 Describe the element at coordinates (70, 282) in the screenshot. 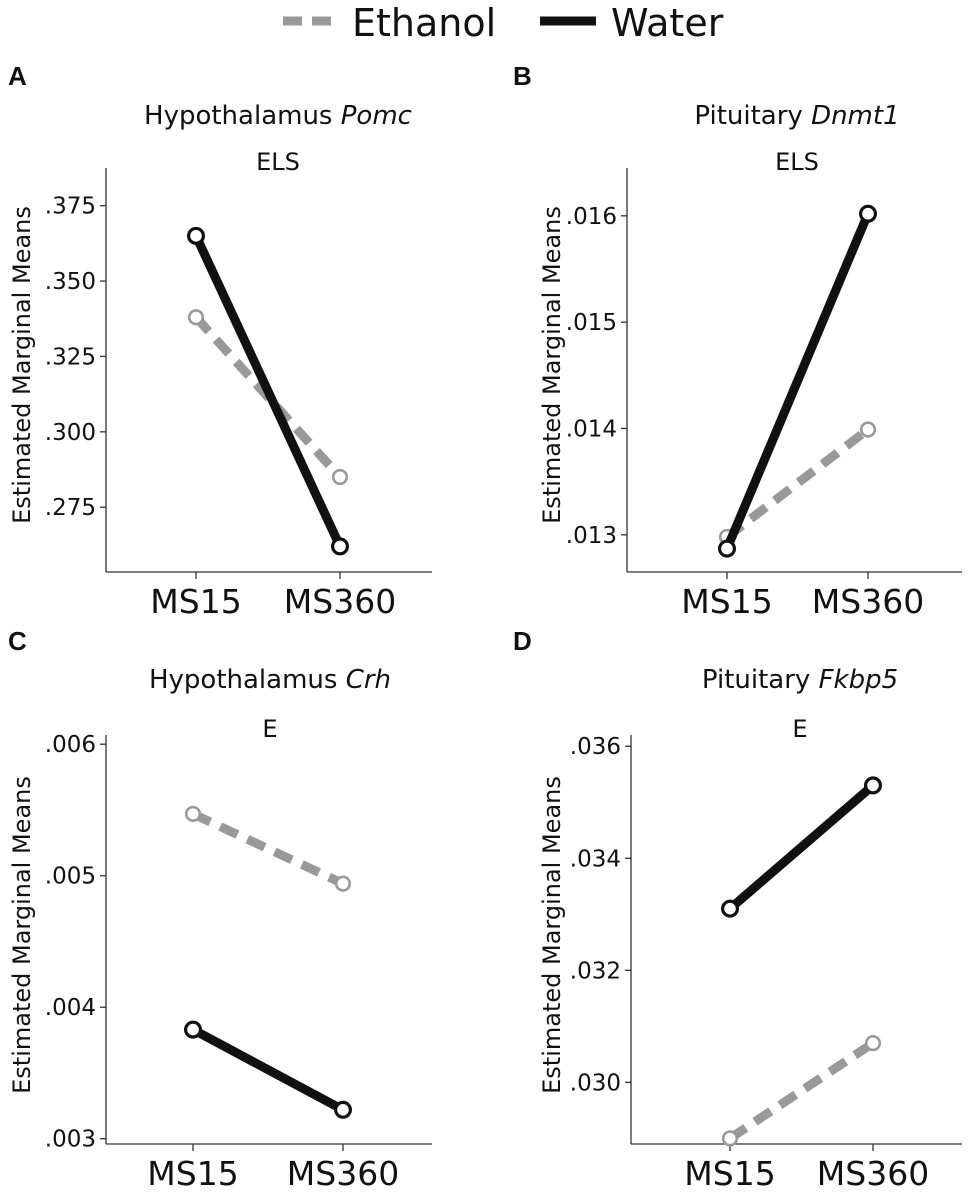

I see `y-tick-label: .350` at that location.